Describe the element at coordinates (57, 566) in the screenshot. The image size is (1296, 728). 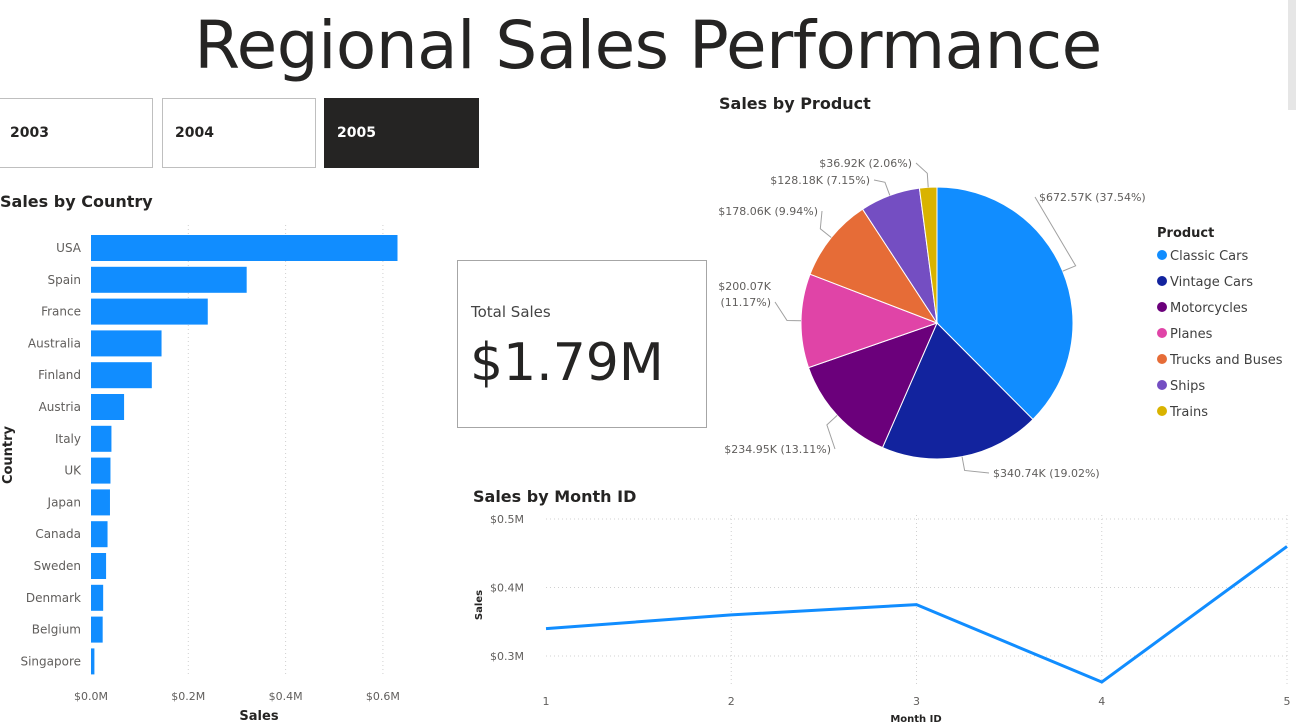
I see `y-tick-label: Sweden` at that location.